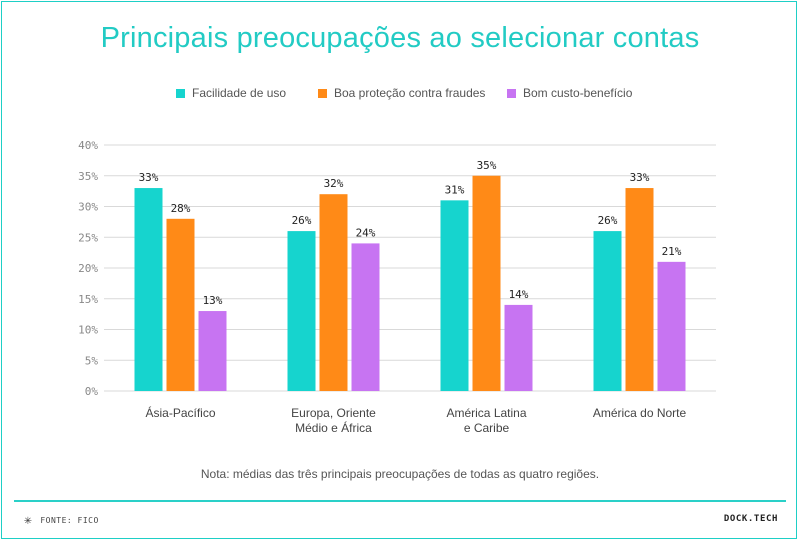 Image resolution: width=800 pixels, height=542 pixels. Describe the element at coordinates (88, 145) in the screenshot. I see `y-tick-label: 40%` at that location.